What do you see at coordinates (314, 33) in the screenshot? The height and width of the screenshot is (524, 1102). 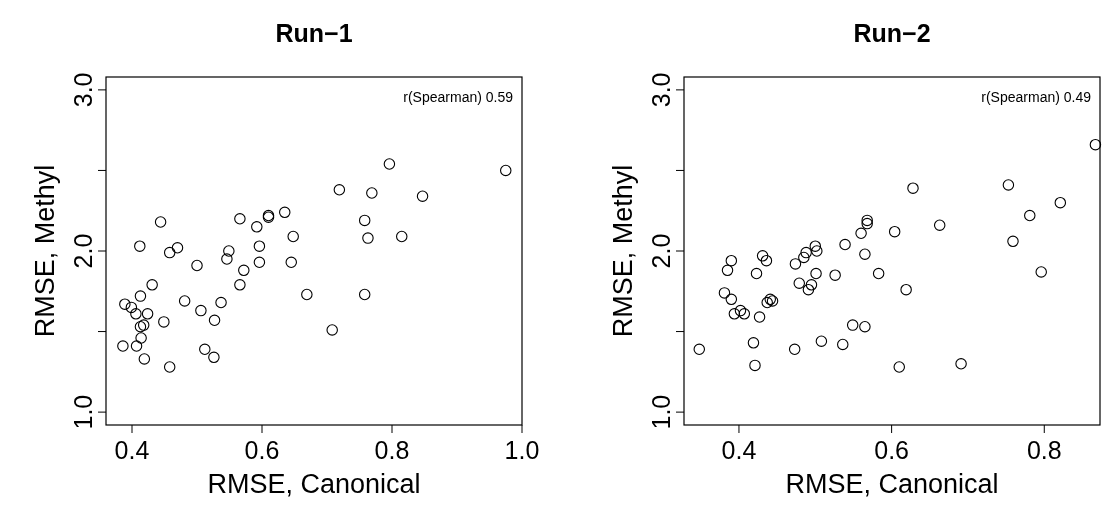 I see `chart-title: Run−1` at bounding box center [314, 33].